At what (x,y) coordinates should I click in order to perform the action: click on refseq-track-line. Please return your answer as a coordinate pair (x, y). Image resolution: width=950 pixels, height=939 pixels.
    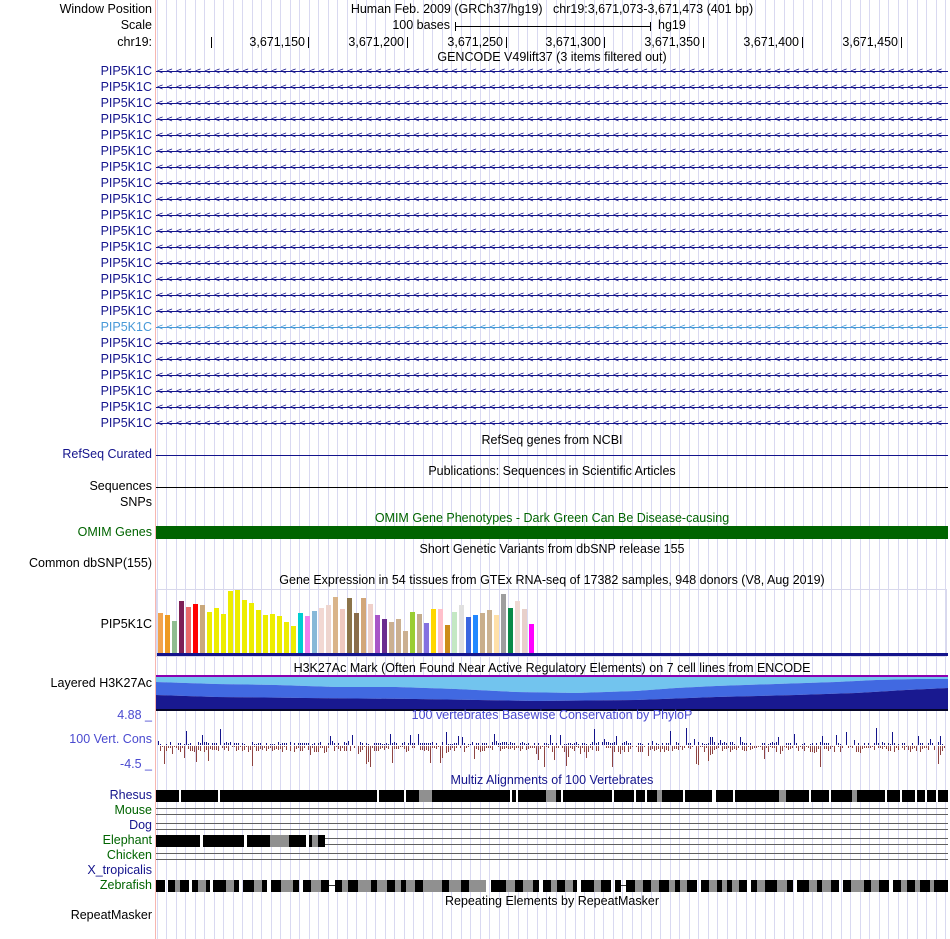
    Looking at the image, I should click on (552, 455).